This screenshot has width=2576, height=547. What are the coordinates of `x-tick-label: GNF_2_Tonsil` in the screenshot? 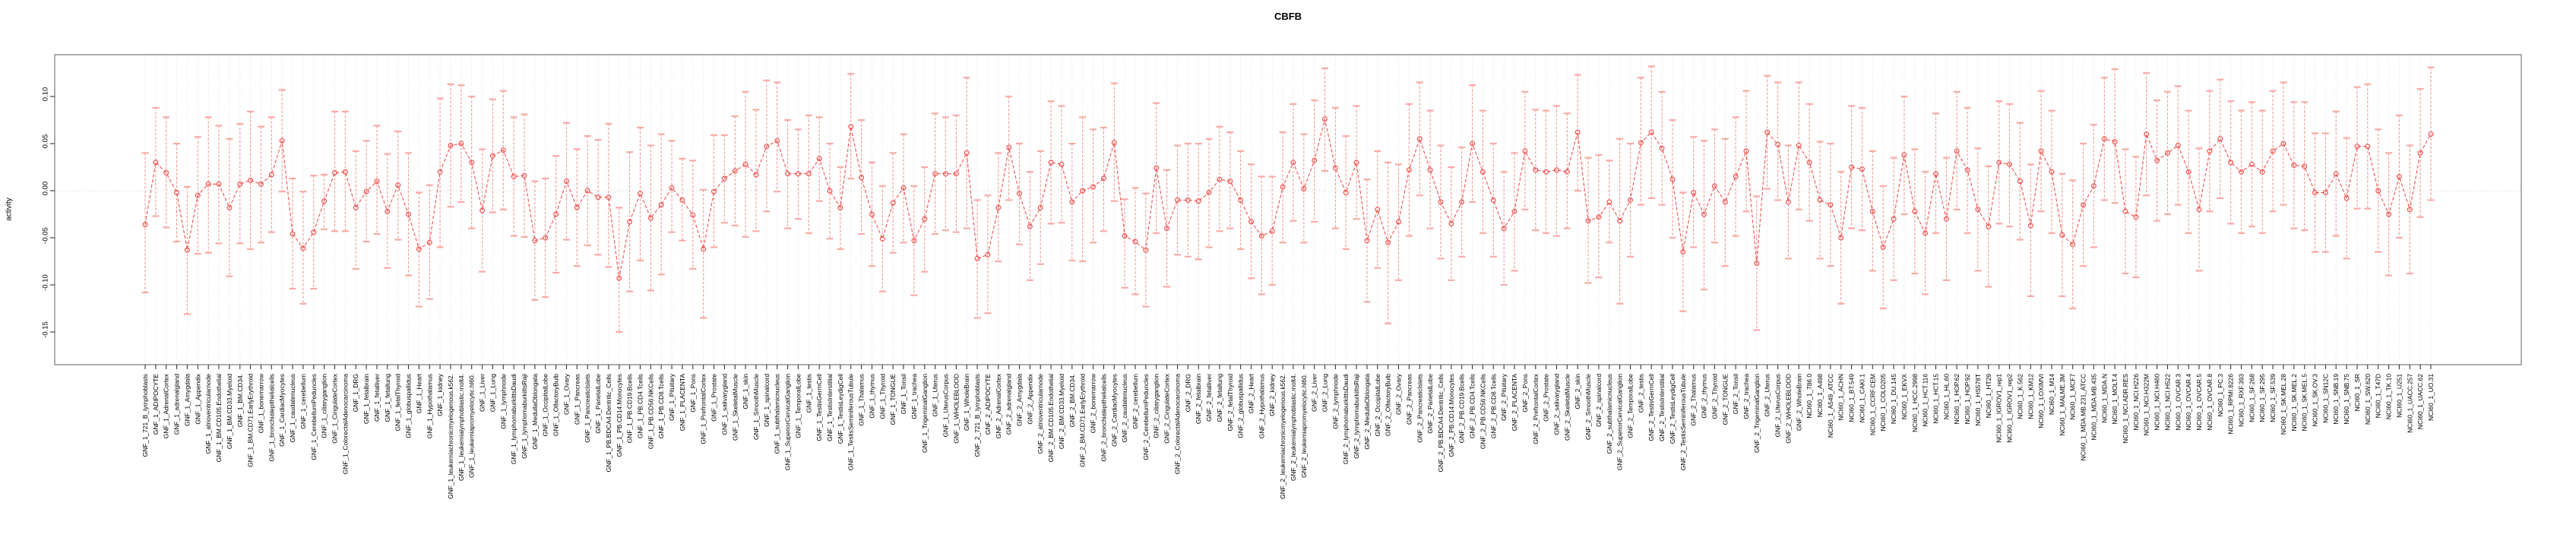 It's located at (1735, 394).